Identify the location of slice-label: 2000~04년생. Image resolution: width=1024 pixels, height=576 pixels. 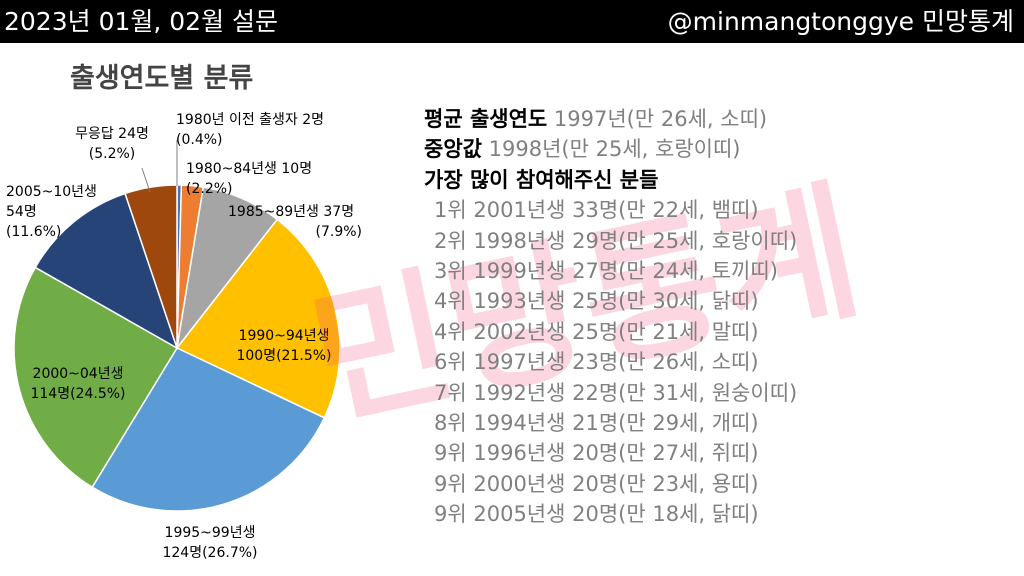
(78, 374).